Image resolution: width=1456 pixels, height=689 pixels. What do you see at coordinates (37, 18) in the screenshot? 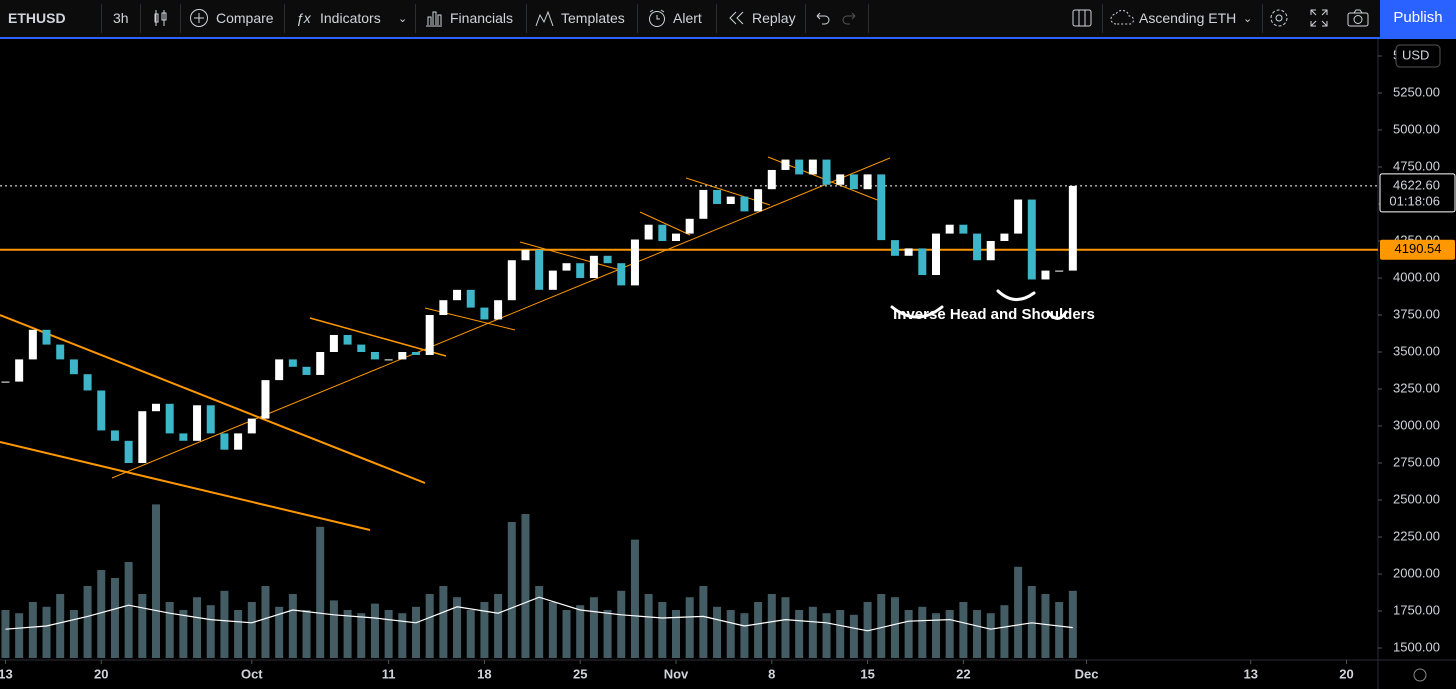
I see `symbol: ETHUSD` at bounding box center [37, 18].